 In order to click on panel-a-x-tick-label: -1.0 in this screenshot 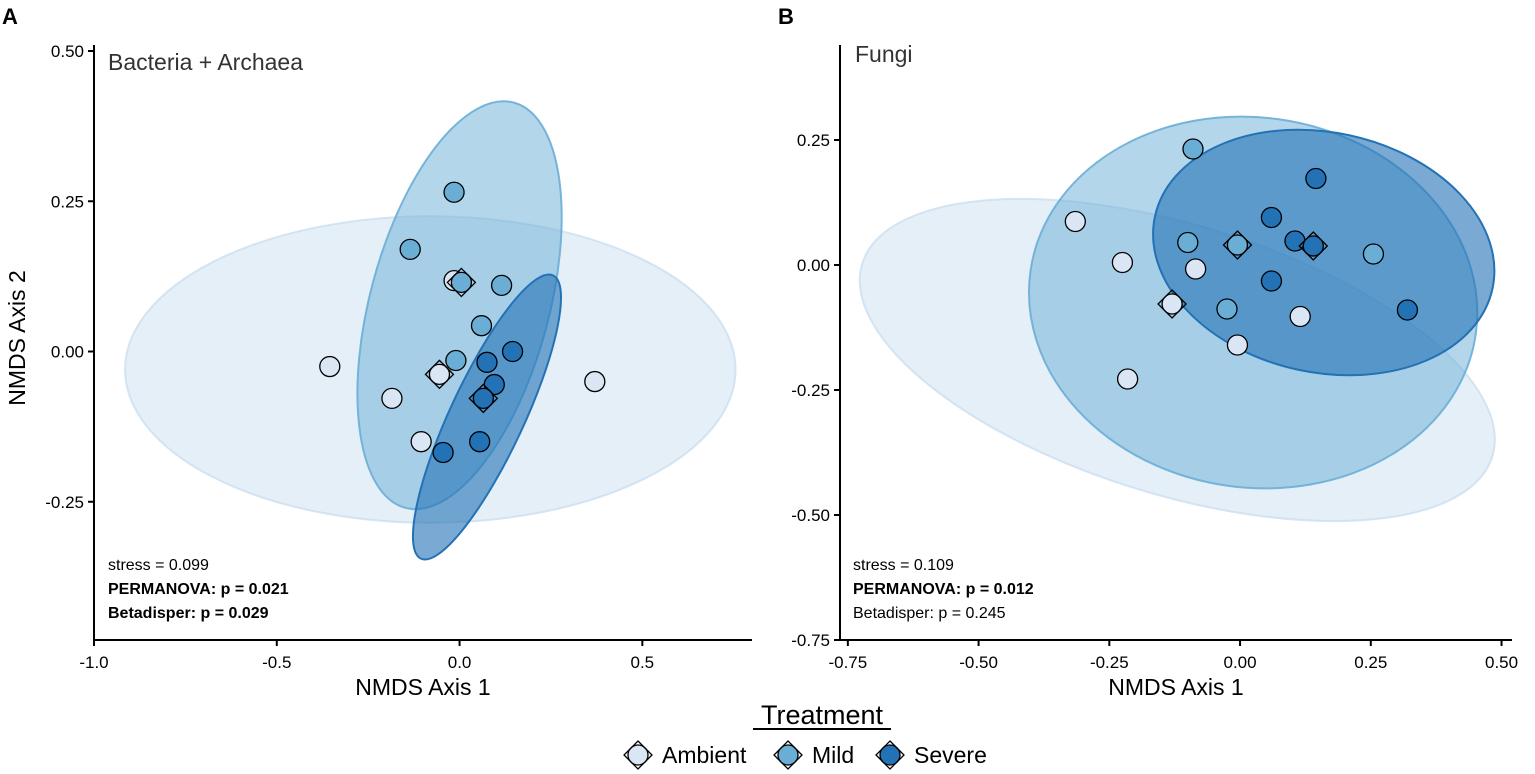, I will do `click(93, 662)`.